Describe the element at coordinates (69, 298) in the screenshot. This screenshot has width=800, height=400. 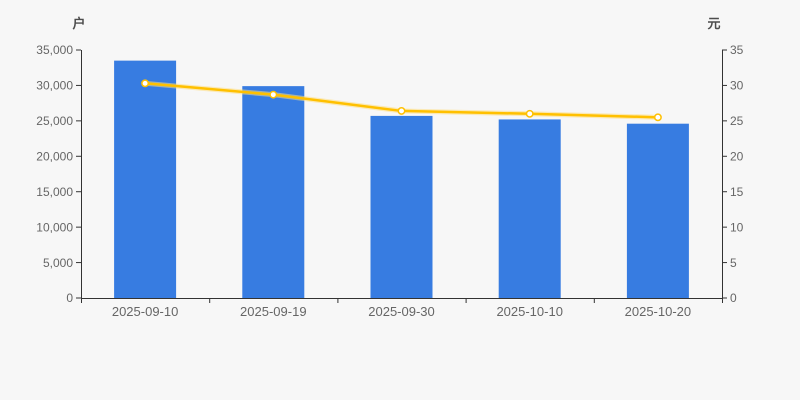
I see `left-axis-tick-label: 0` at that location.